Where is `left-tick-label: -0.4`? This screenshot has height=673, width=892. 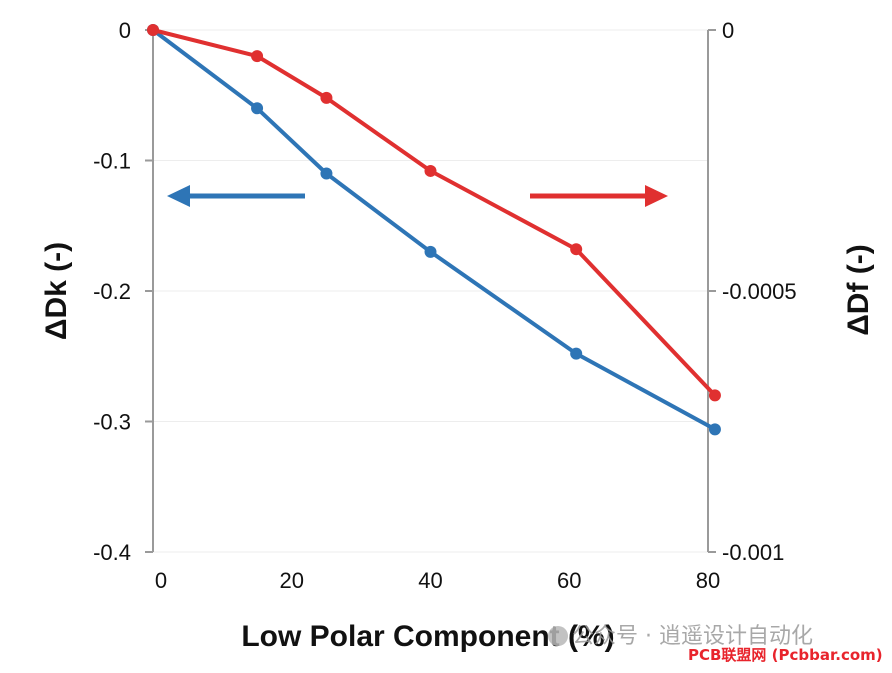 left-tick-label: -0.4 is located at coordinates (112, 552).